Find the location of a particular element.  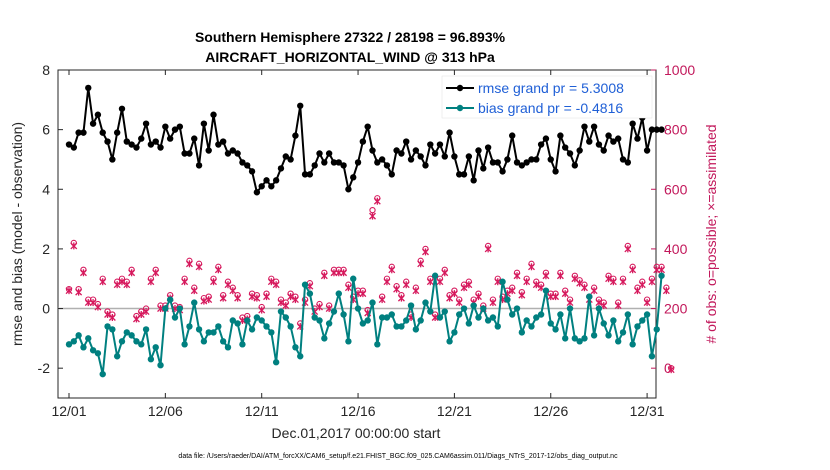

x-tick-label: 12/01 is located at coordinates (68, 411).